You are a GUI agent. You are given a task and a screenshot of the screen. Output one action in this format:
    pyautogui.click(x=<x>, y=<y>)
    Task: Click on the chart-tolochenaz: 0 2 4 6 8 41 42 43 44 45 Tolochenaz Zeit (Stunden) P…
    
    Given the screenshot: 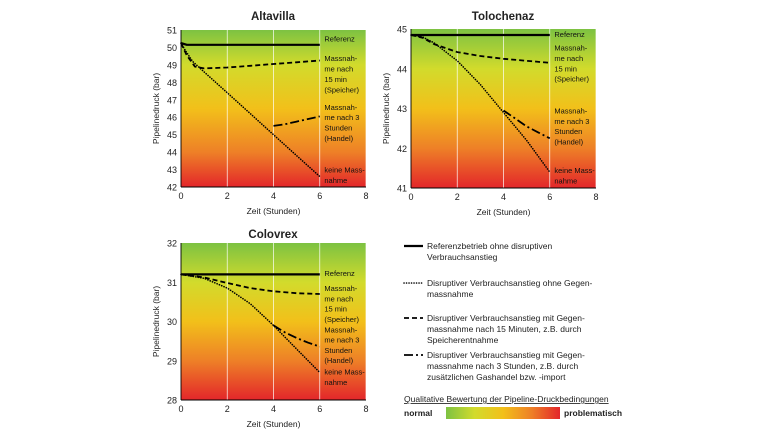 What is the action you would take?
    pyautogui.click(x=490, y=114)
    